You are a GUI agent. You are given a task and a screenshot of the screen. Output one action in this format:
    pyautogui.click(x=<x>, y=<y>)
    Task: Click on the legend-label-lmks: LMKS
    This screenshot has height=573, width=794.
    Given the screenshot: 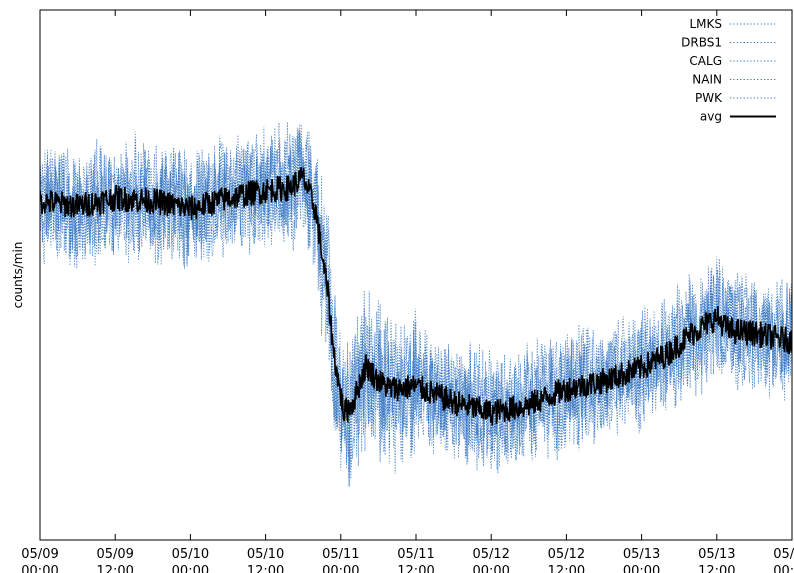 What is the action you would take?
    pyautogui.click(x=705, y=24)
    